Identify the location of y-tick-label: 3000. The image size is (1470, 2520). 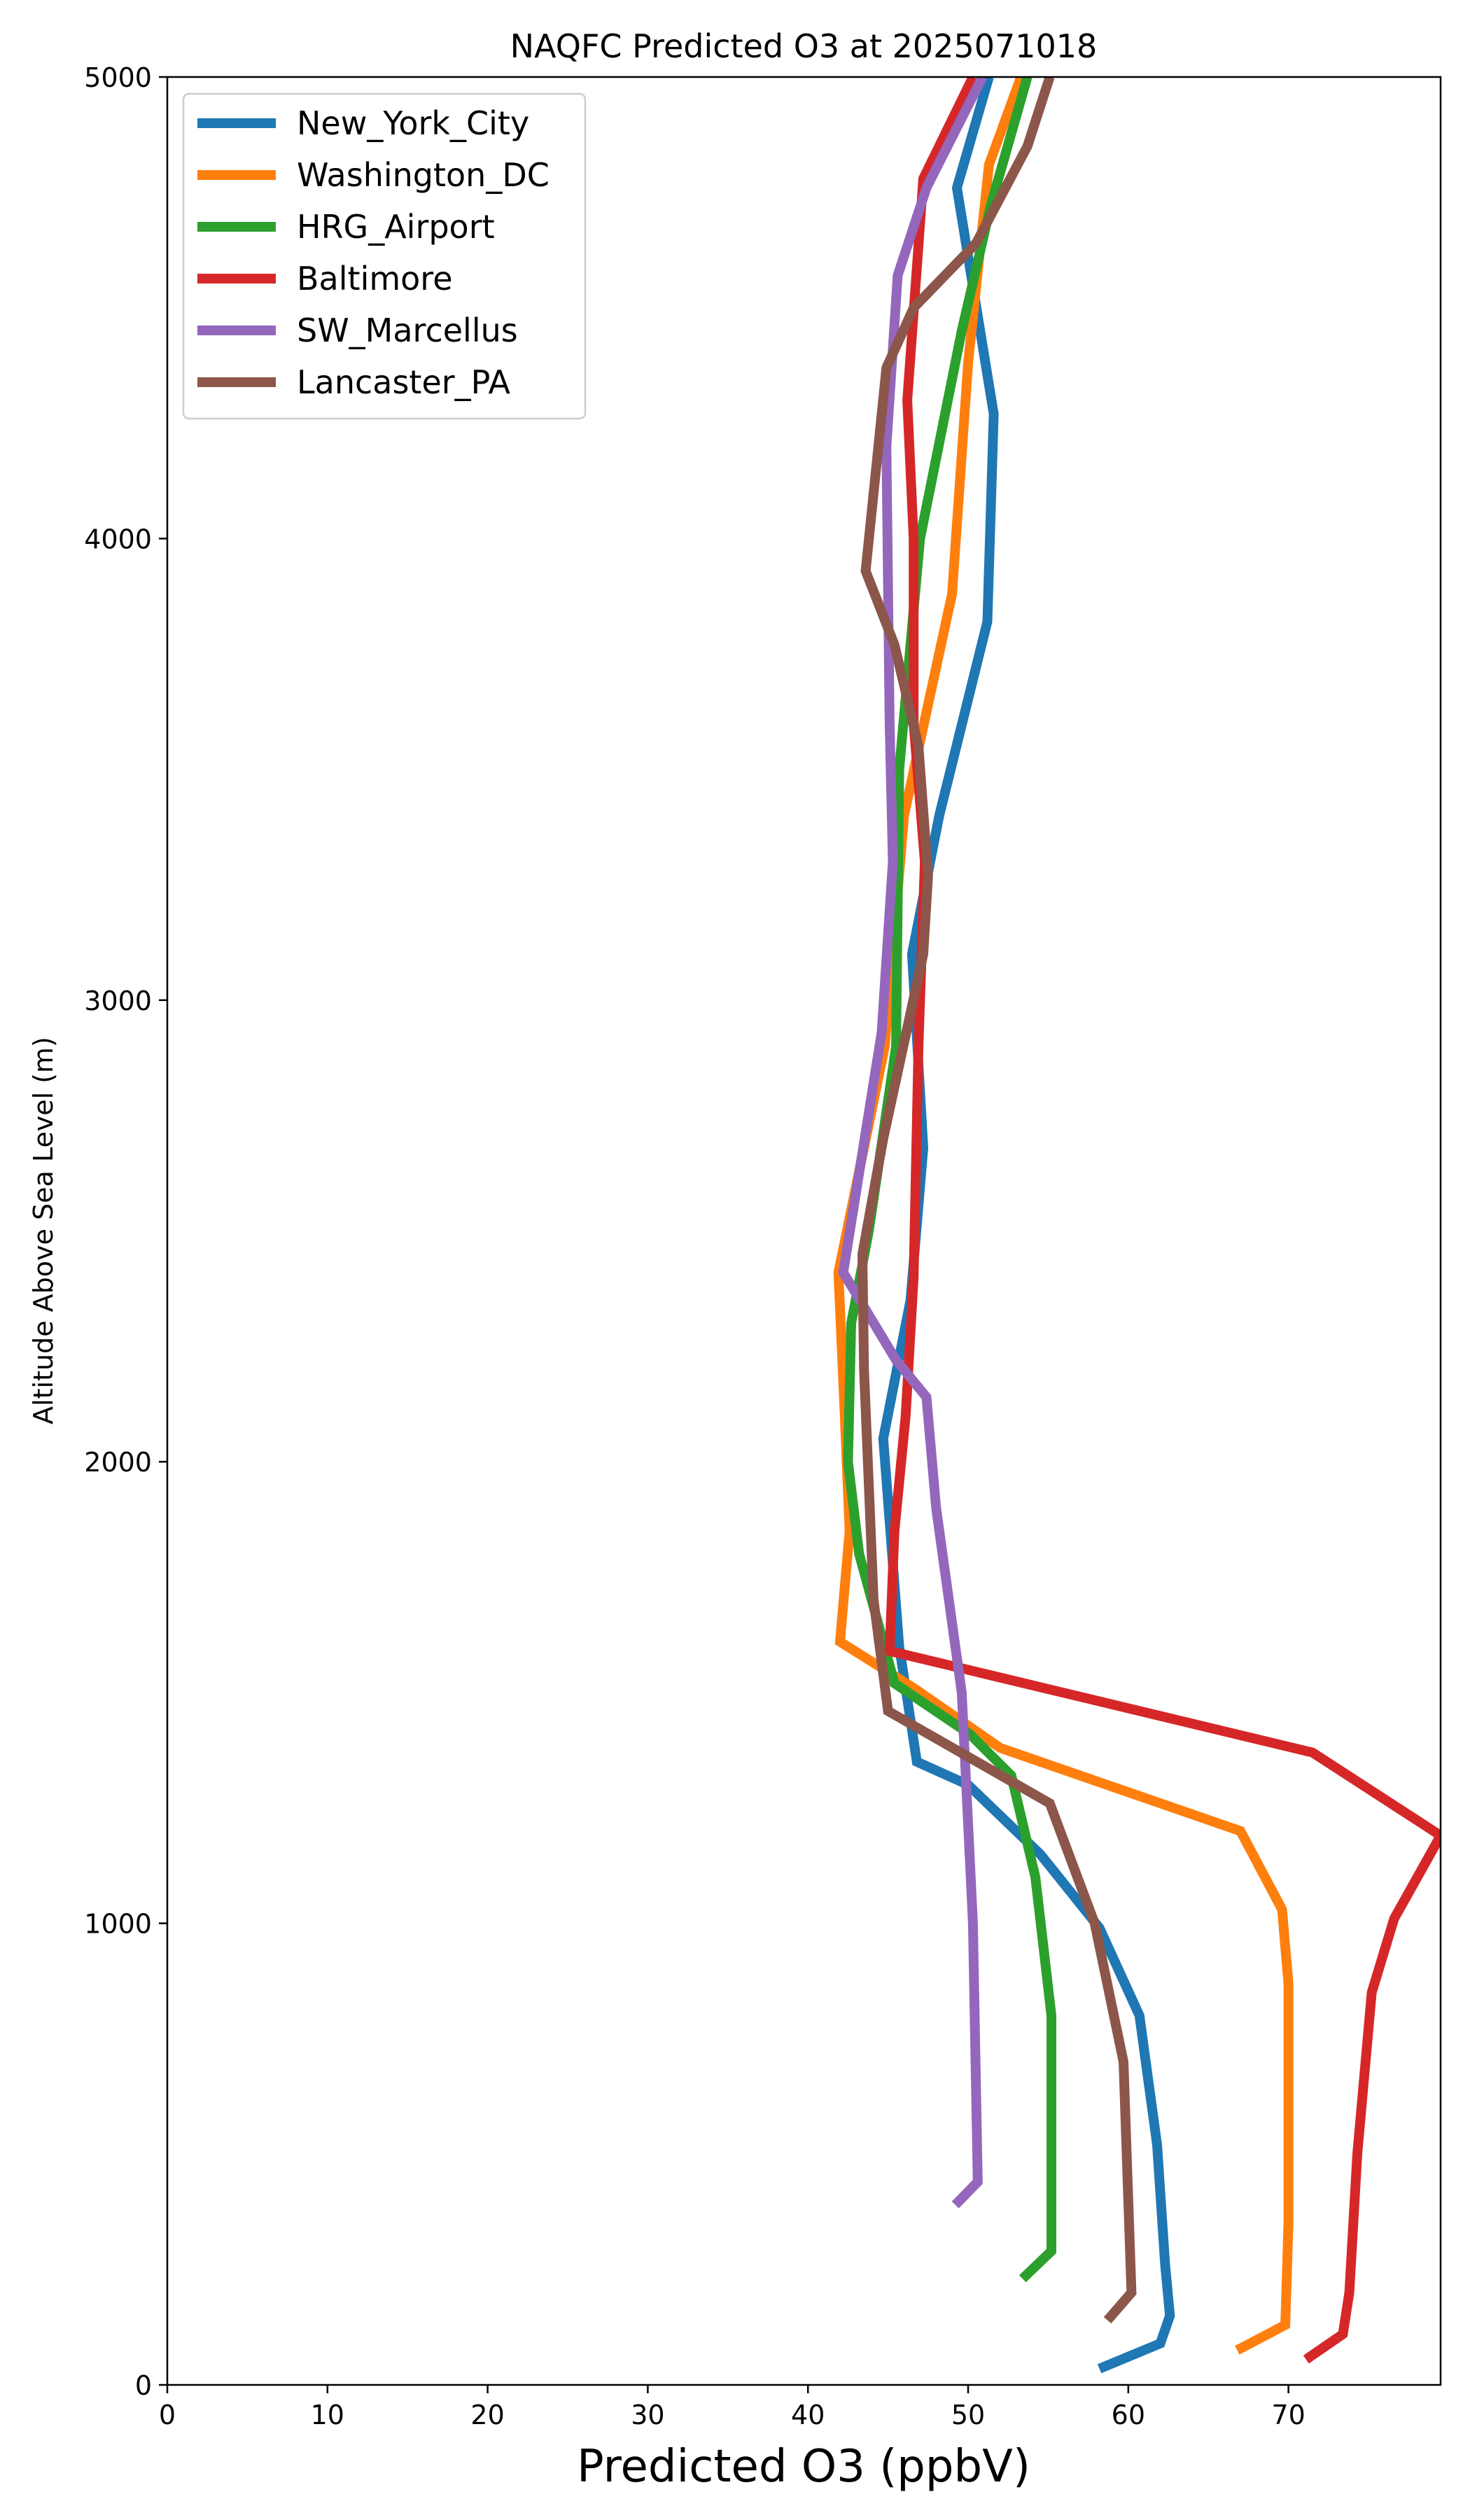
(118, 1001).